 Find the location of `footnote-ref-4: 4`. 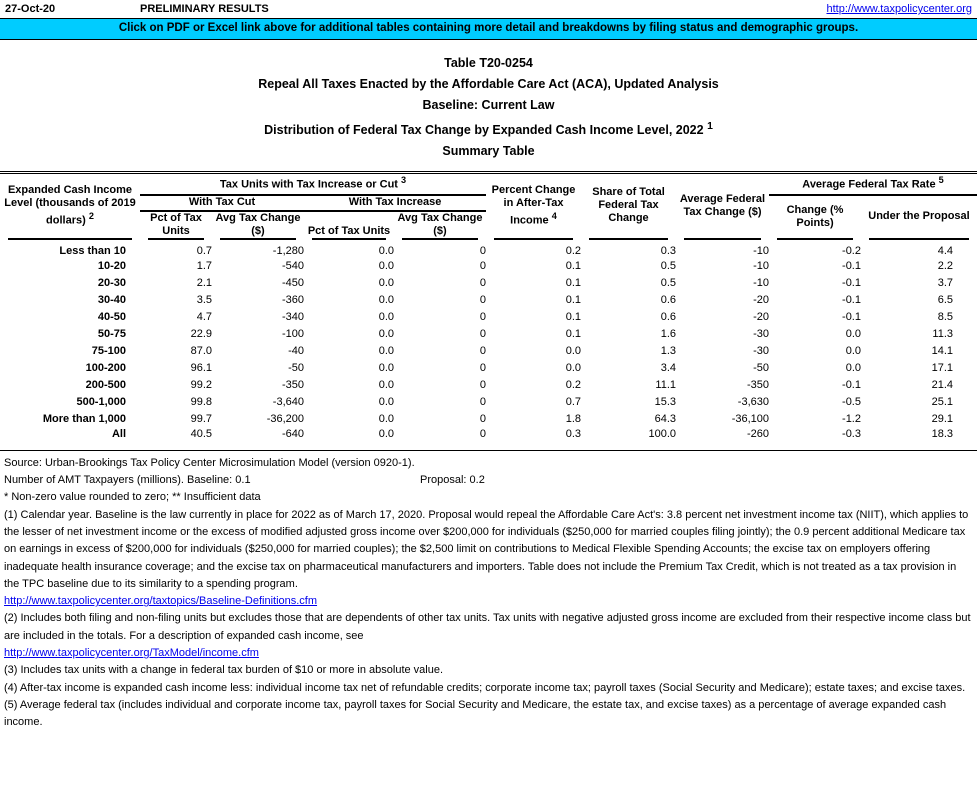

footnote-ref-4: 4 is located at coordinates (554, 216).